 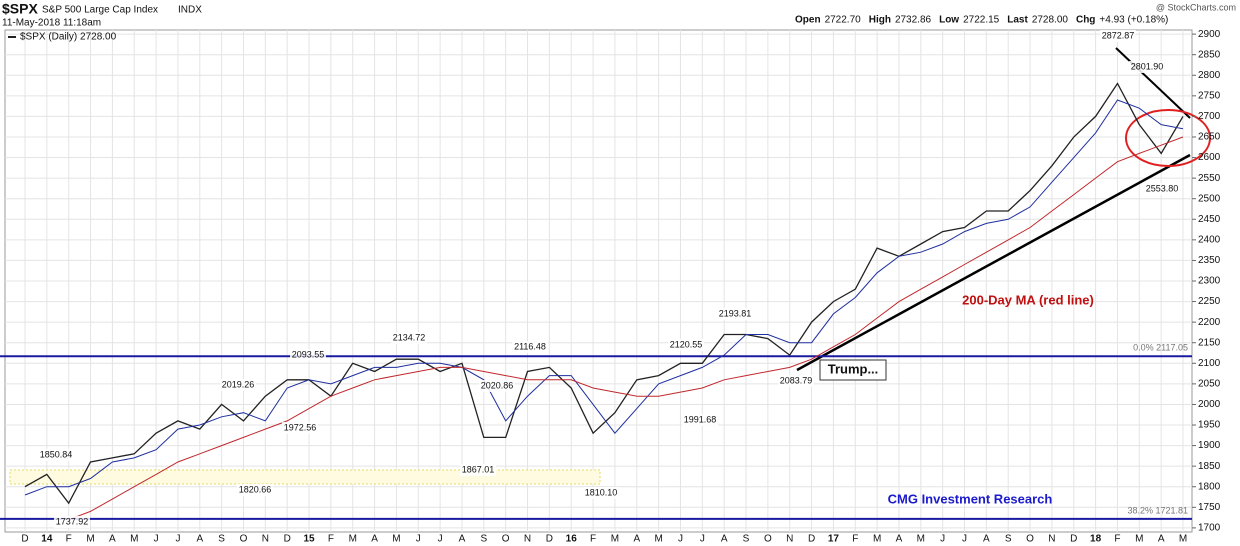 I want to click on annotation: 2120.55, so click(x=686, y=344).